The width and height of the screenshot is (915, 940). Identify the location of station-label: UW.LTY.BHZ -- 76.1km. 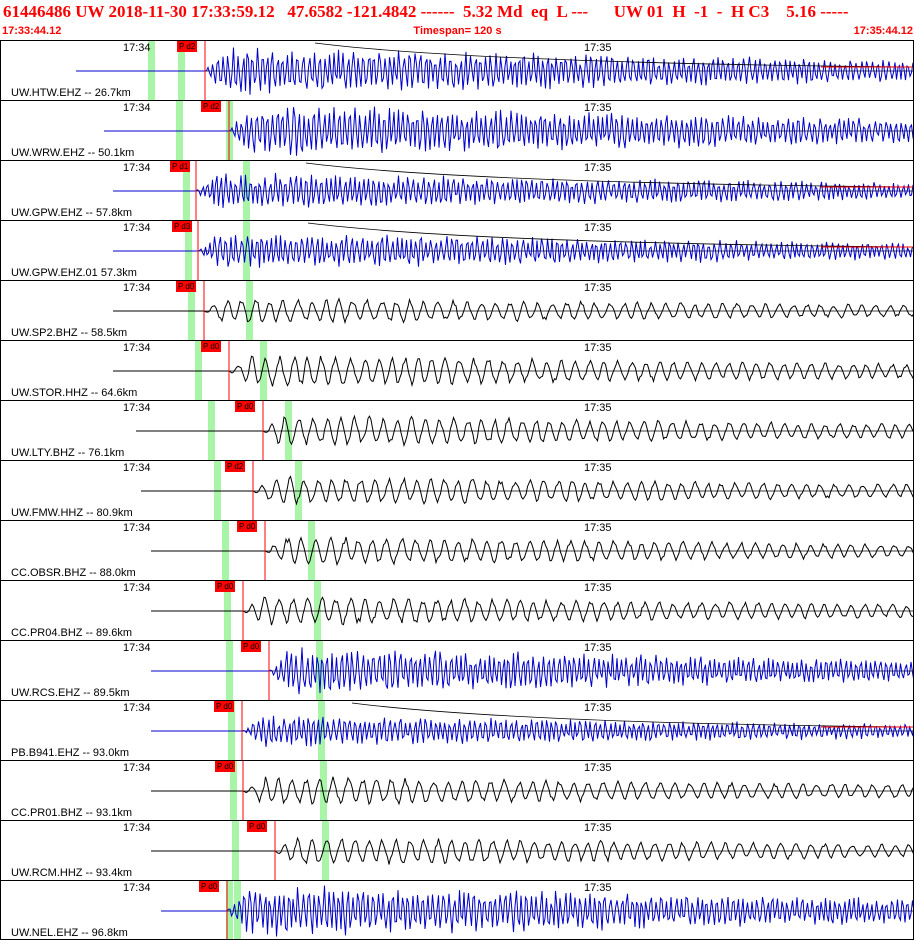
(68, 453).